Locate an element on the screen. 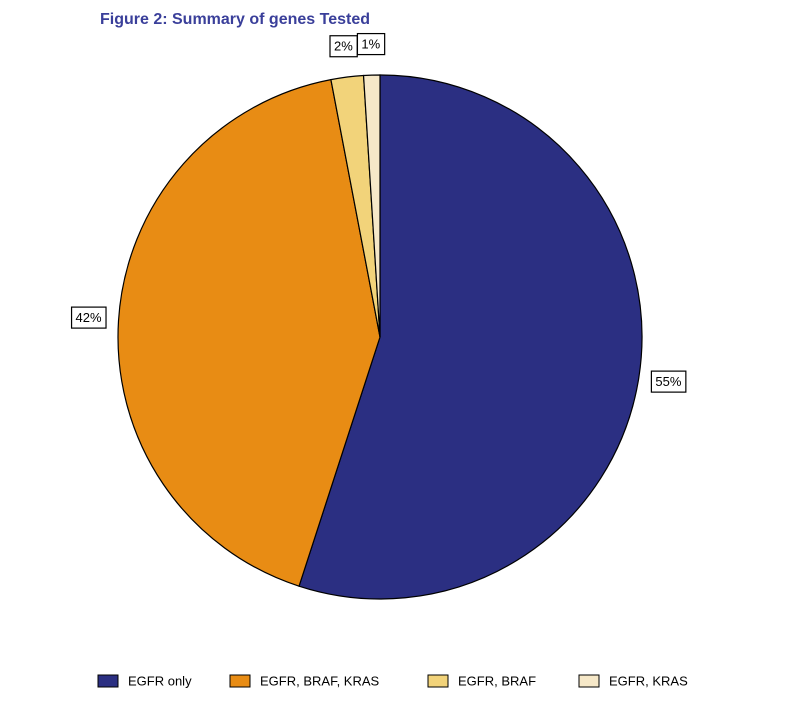  legend-label: EGFR only is located at coordinates (160, 680).